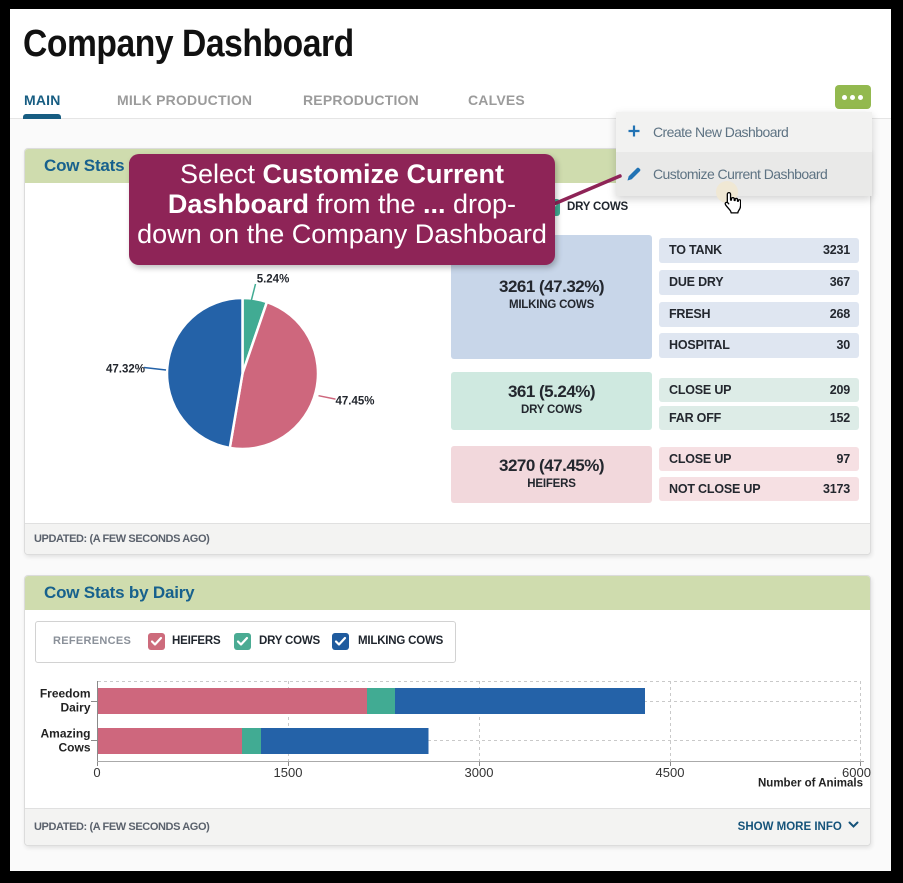 This screenshot has width=903, height=883. What do you see at coordinates (96, 772) in the screenshot?
I see `svg-text: 0` at bounding box center [96, 772].